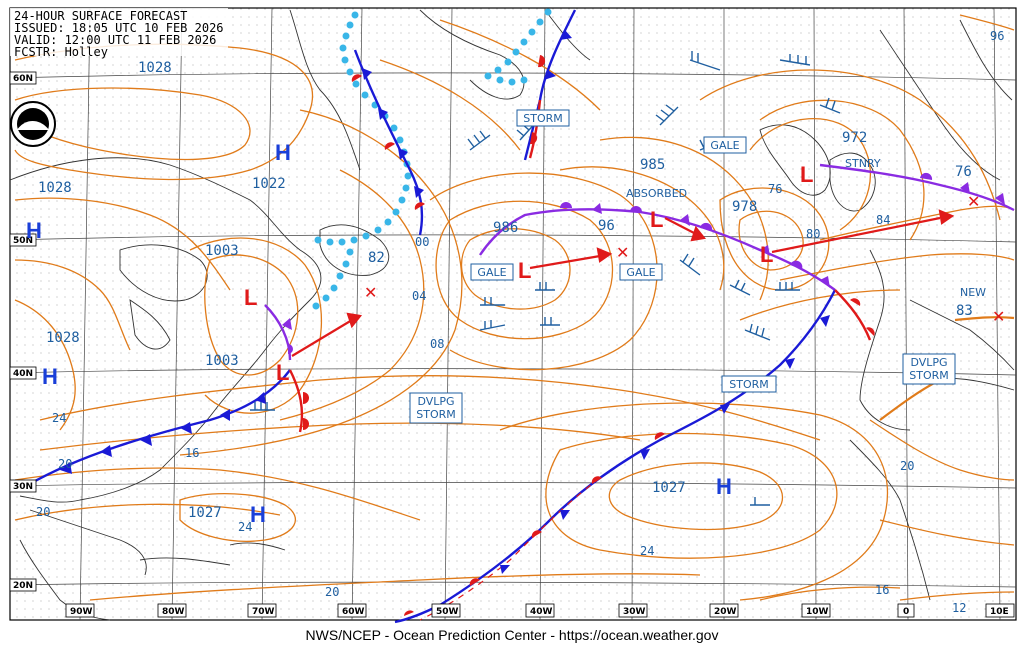 The image size is (1024, 652). I want to click on low-symbol-986: L, so click(524, 270).